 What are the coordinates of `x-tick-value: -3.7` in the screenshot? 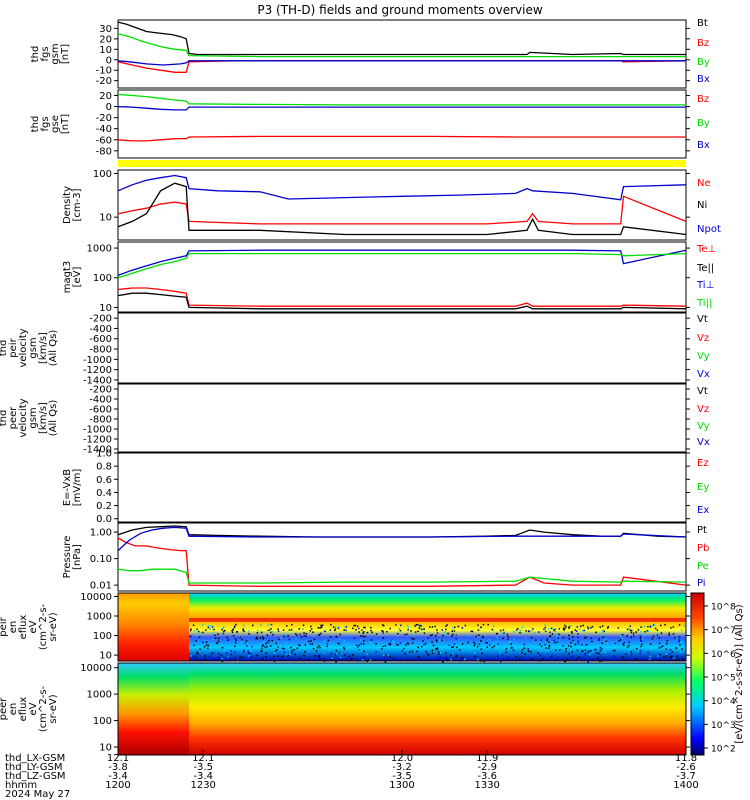 It's located at (686, 776).